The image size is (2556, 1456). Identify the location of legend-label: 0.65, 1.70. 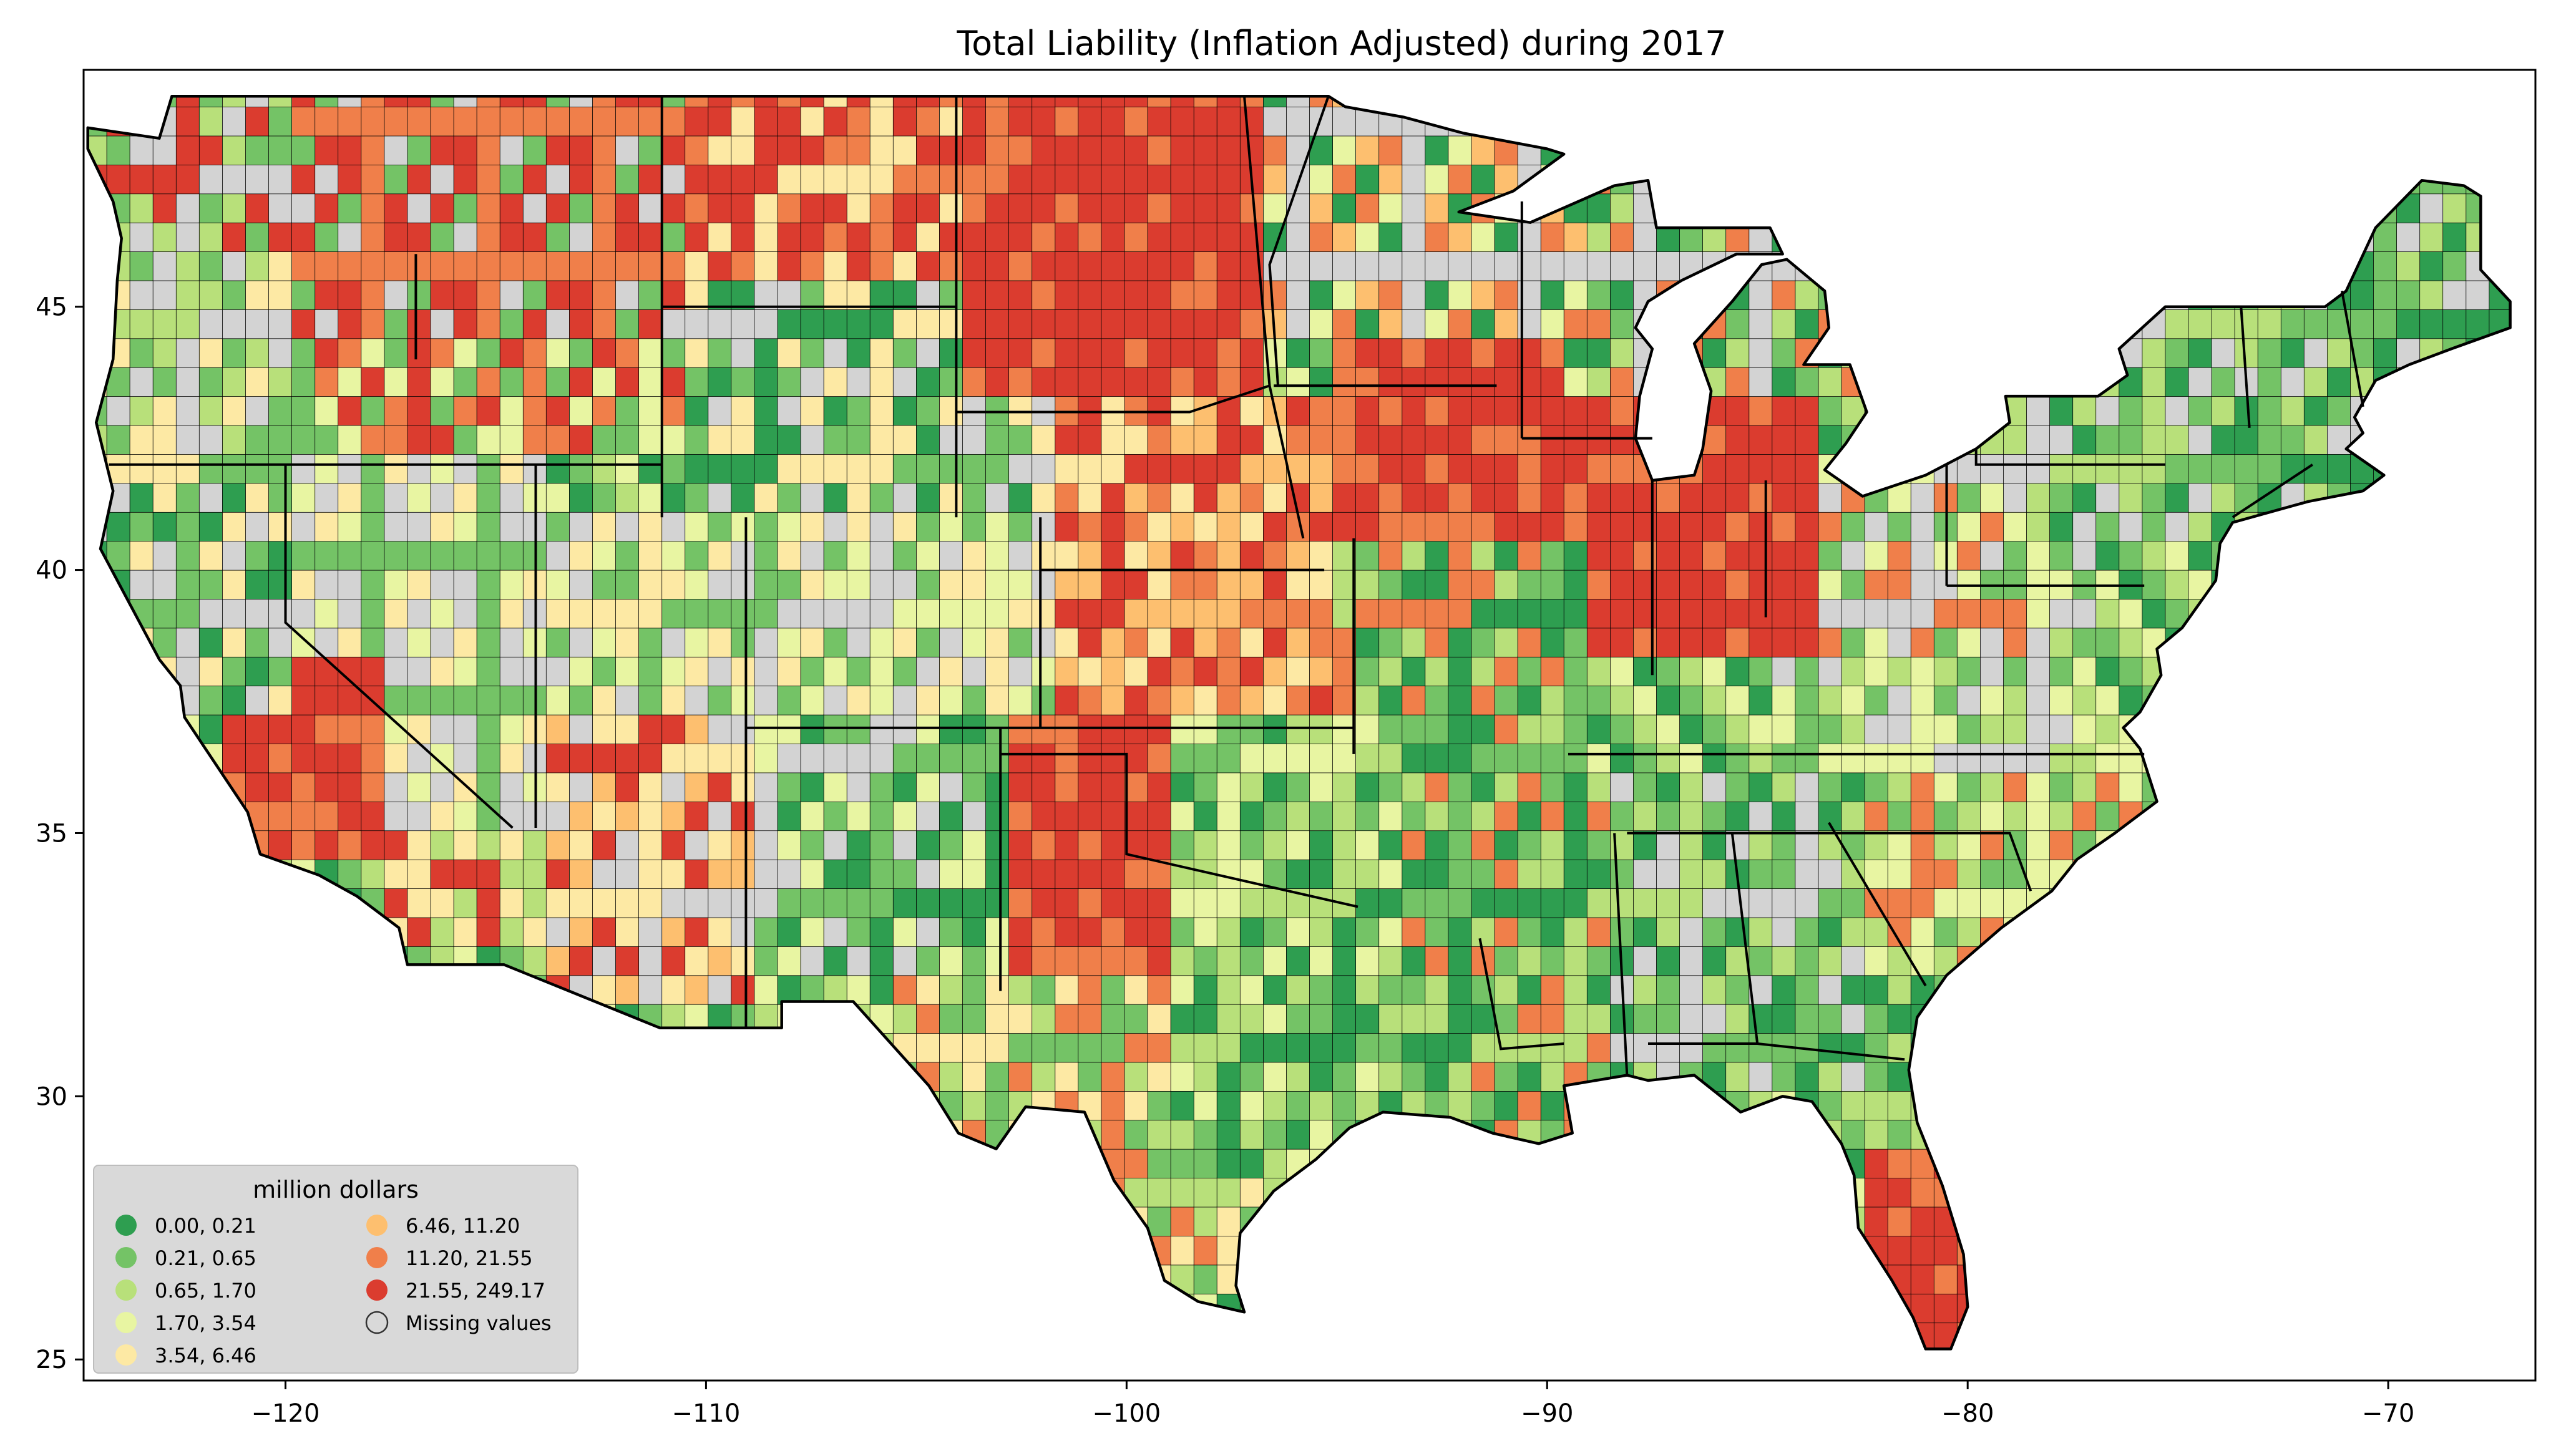
(206, 1291).